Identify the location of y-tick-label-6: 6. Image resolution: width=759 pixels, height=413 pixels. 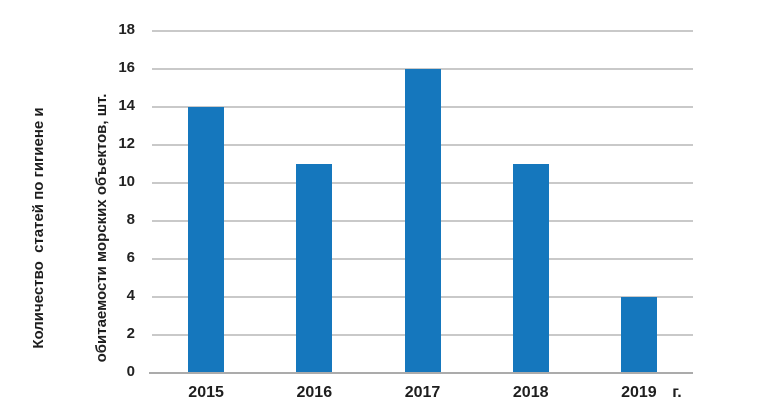
(130, 257).